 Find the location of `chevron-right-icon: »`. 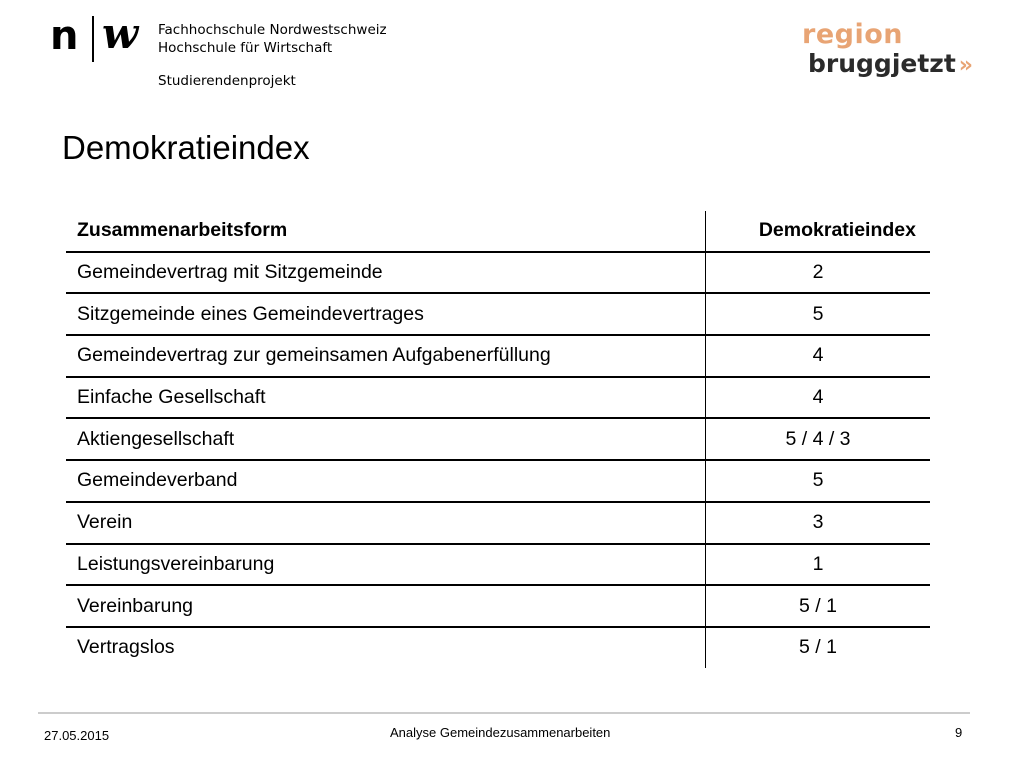

chevron-right-icon: » is located at coordinates (966, 65).